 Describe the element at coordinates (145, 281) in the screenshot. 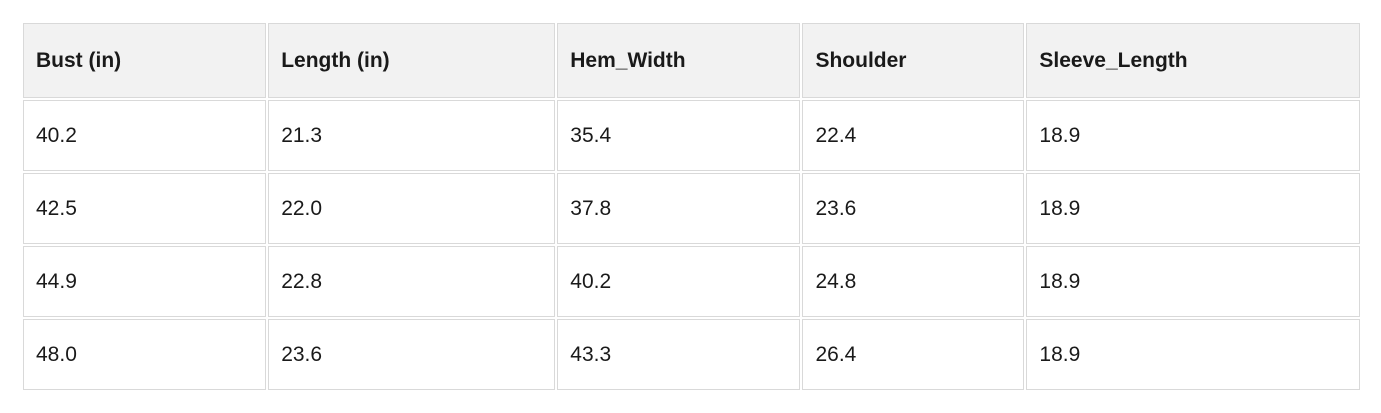

I see `table-cell: 44.9` at that location.